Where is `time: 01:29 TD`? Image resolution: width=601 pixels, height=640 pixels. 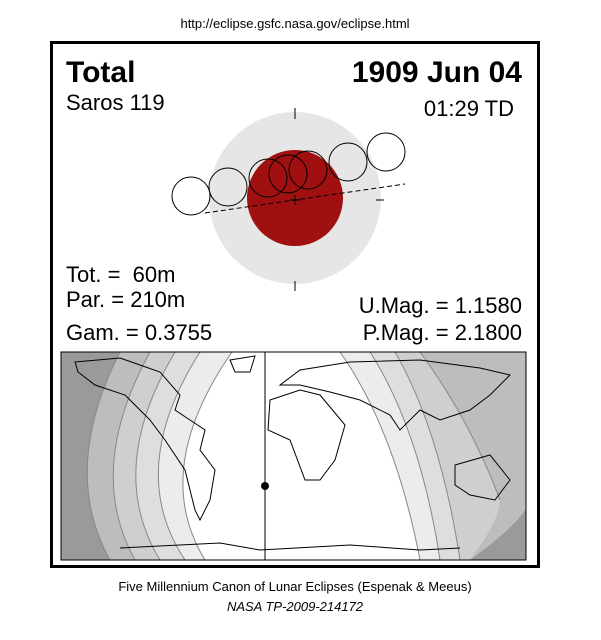
time: 01:29 TD is located at coordinates (469, 108).